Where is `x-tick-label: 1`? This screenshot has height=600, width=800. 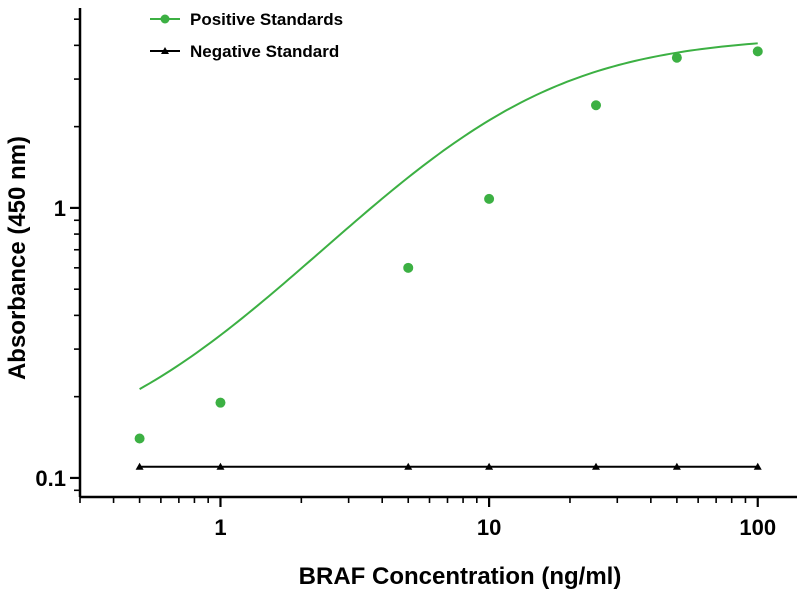 x-tick-label: 1 is located at coordinates (220, 527).